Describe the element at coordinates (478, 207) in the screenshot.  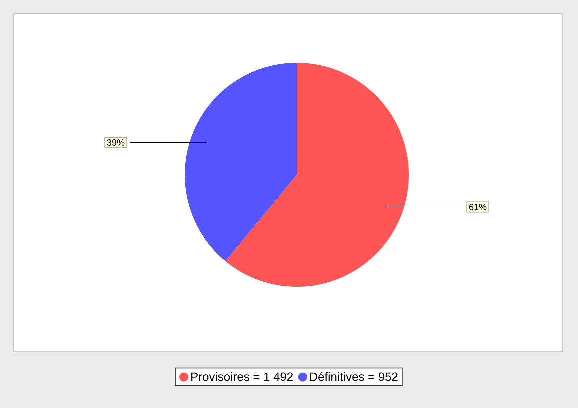
I see `data-label: 61%` at that location.